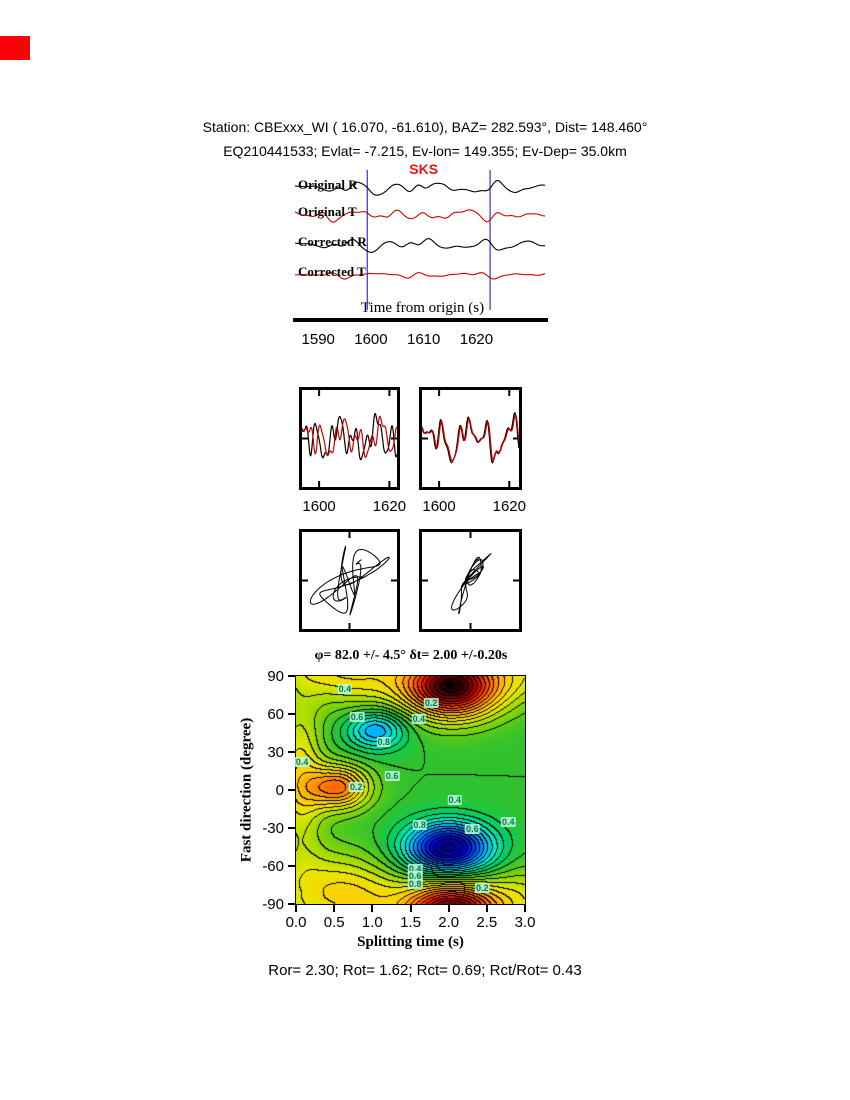 Image resolution: width=850 pixels, height=1100 pixels. What do you see at coordinates (334, 922) in the screenshot?
I see `x-tick-label: 0.5` at bounding box center [334, 922].